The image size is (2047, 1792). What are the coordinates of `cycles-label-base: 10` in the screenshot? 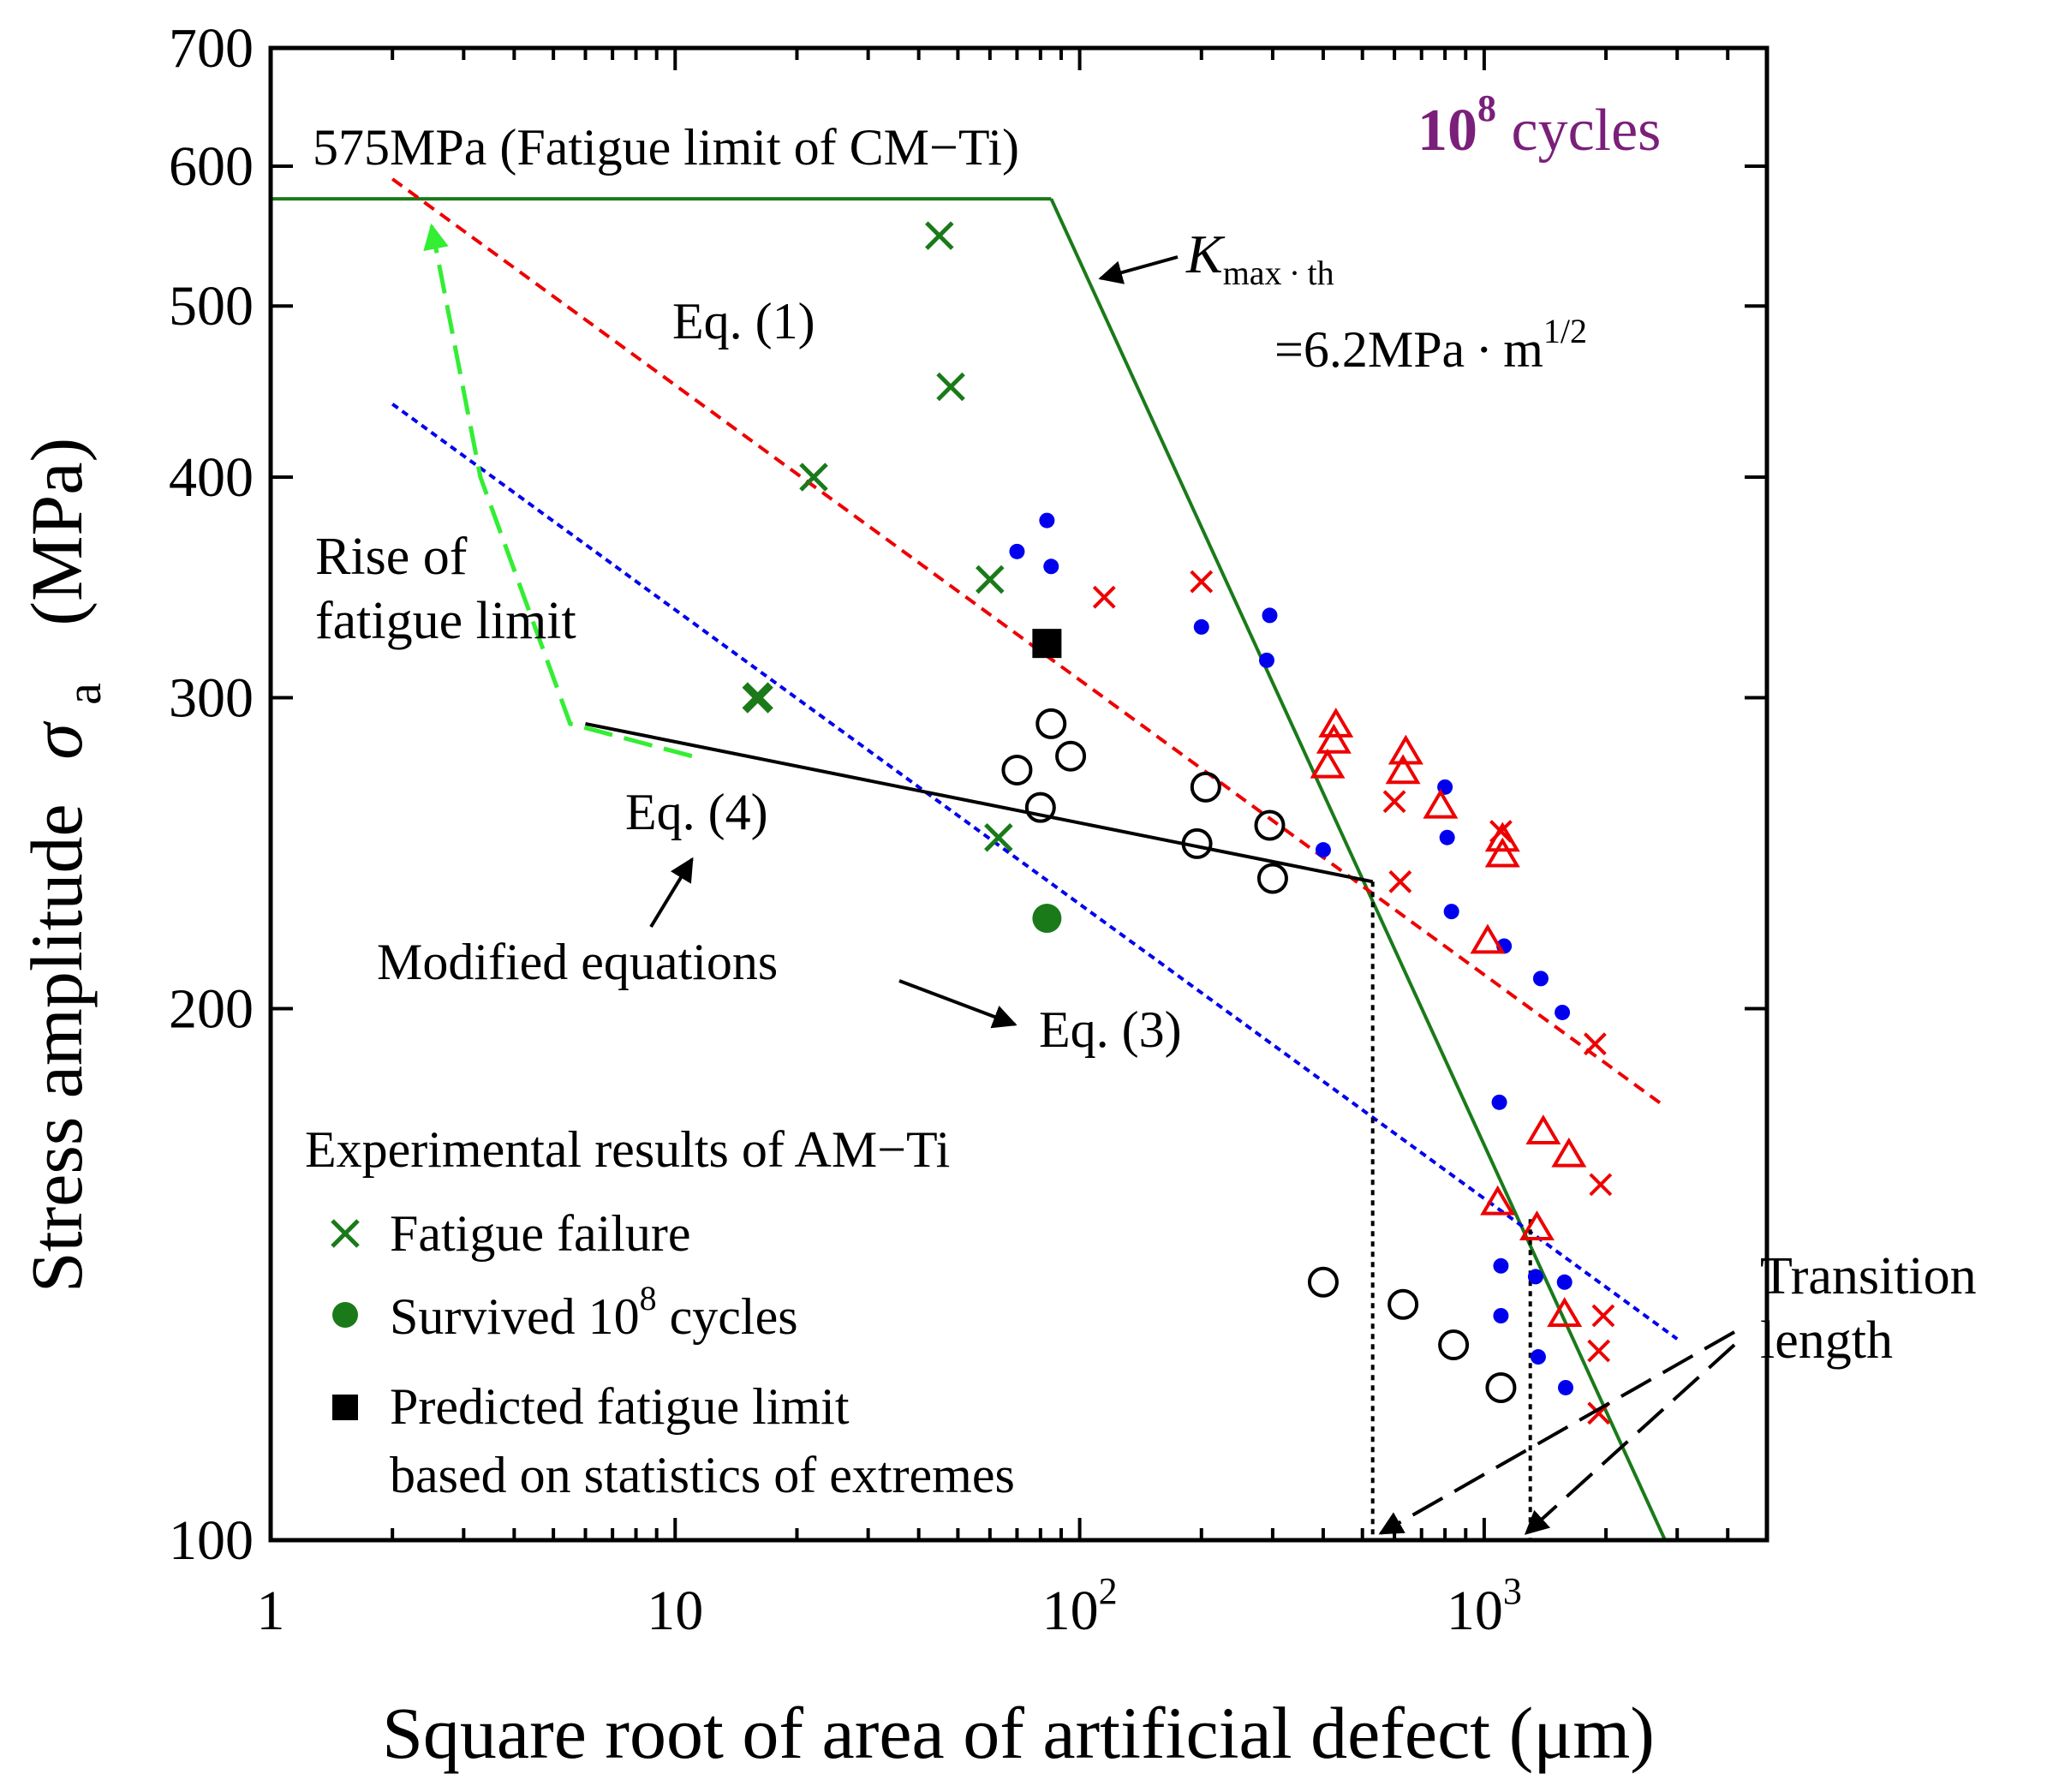 It's located at (1447, 131).